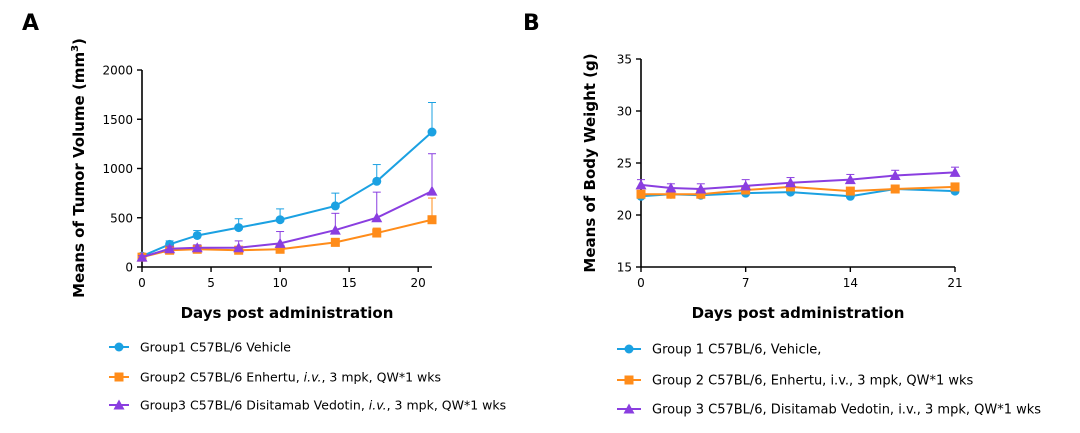  Describe the element at coordinates (349, 283) in the screenshot. I see `a-x-tick-label: 15` at that location.